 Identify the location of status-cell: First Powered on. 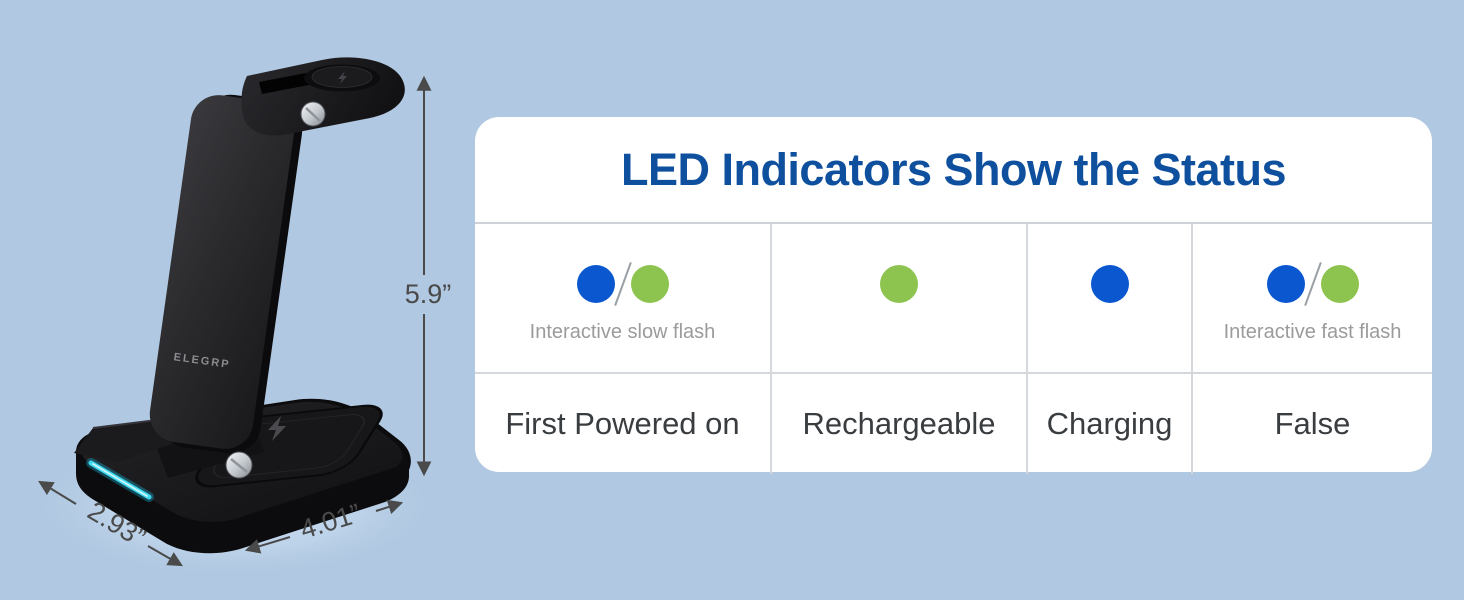
(623, 424).